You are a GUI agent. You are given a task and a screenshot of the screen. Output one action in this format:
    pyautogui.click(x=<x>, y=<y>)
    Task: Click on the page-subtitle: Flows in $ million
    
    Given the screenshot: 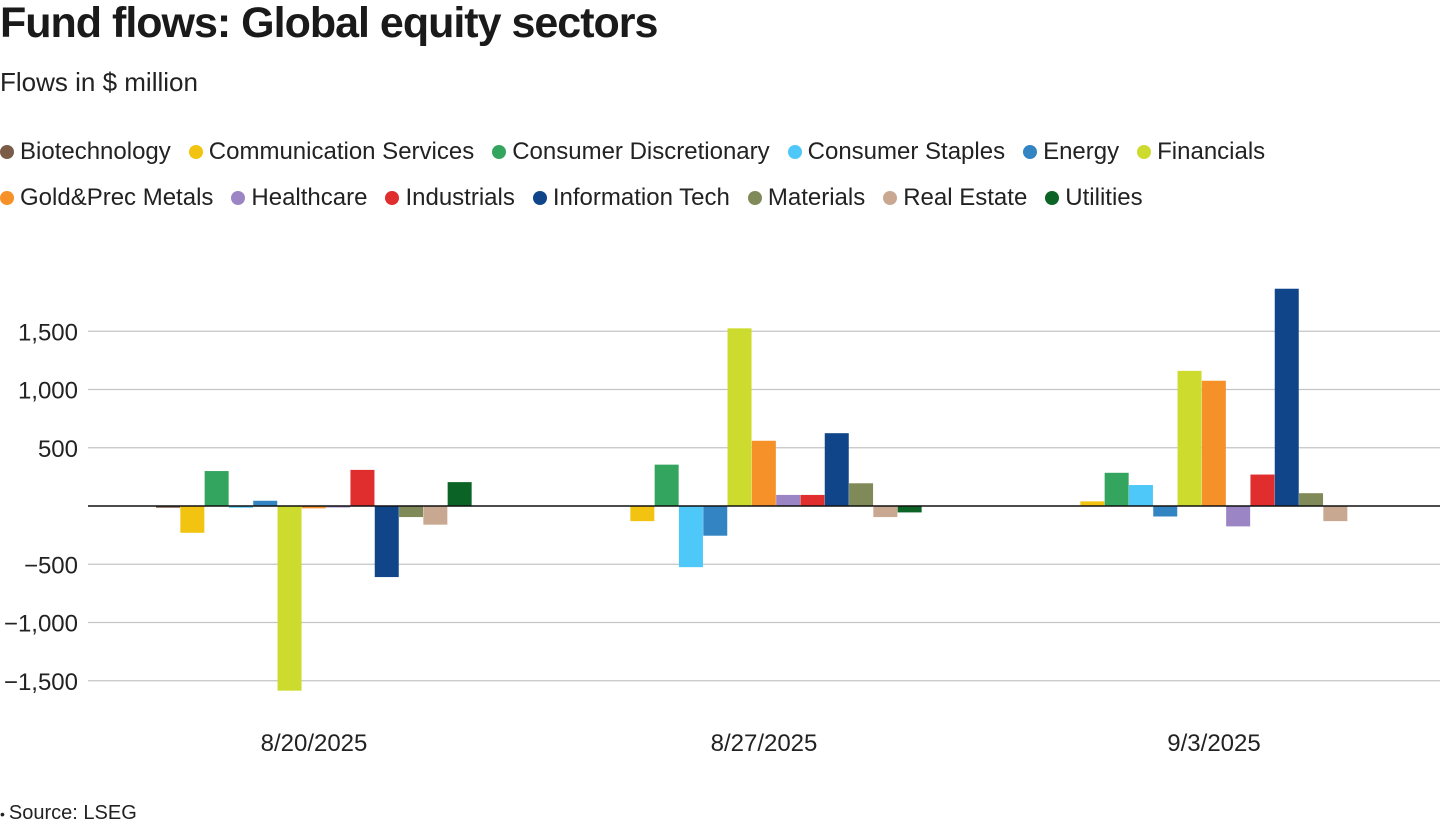 What is the action you would take?
    pyautogui.click(x=99, y=82)
    